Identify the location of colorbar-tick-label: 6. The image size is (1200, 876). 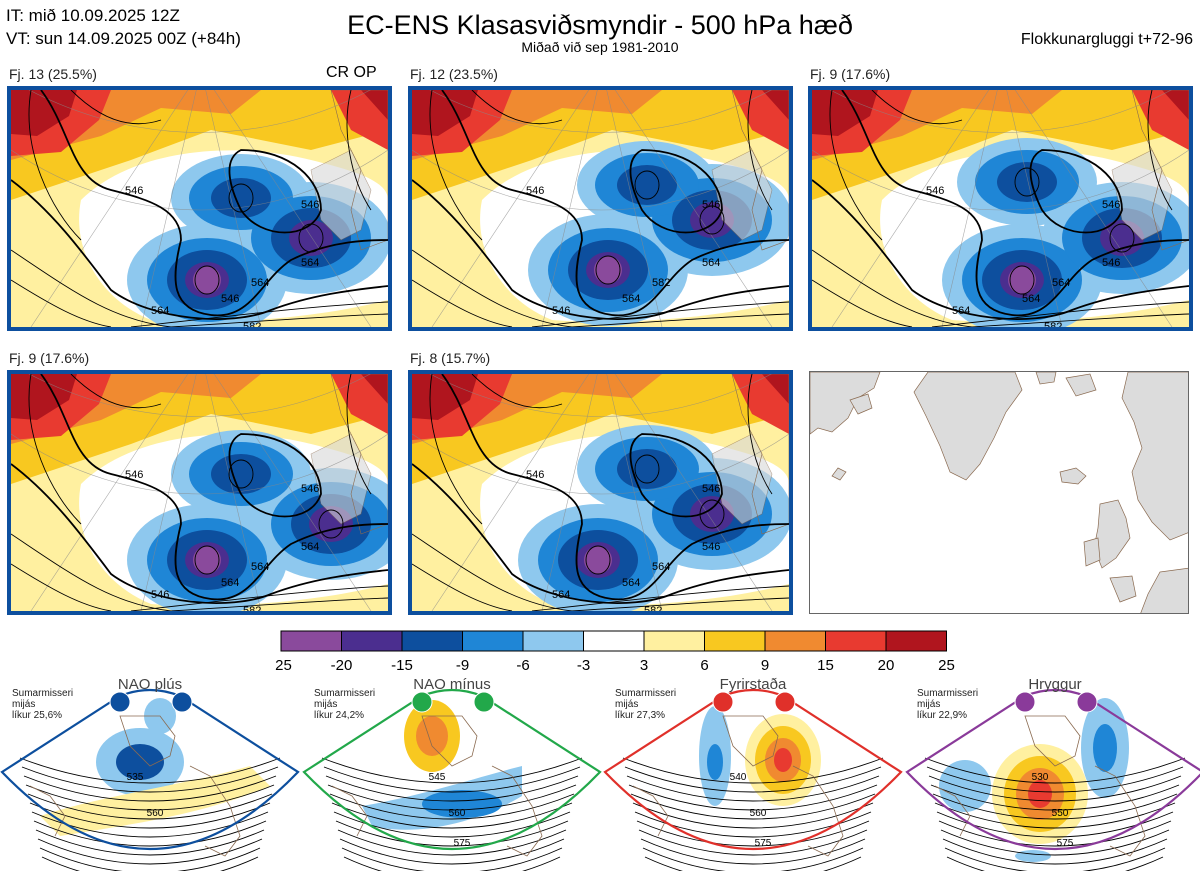
(704, 665).